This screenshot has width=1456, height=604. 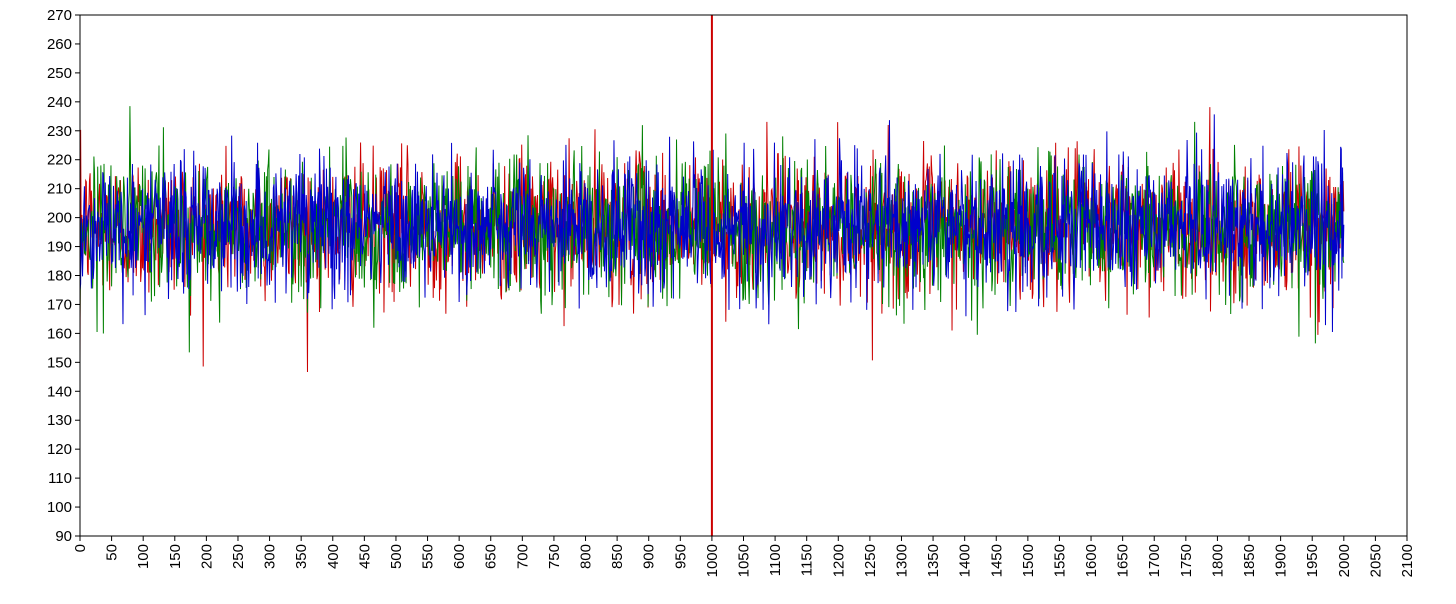 What do you see at coordinates (1028, 560) in the screenshot?
I see `x-tick-label: 1500` at bounding box center [1028, 560].